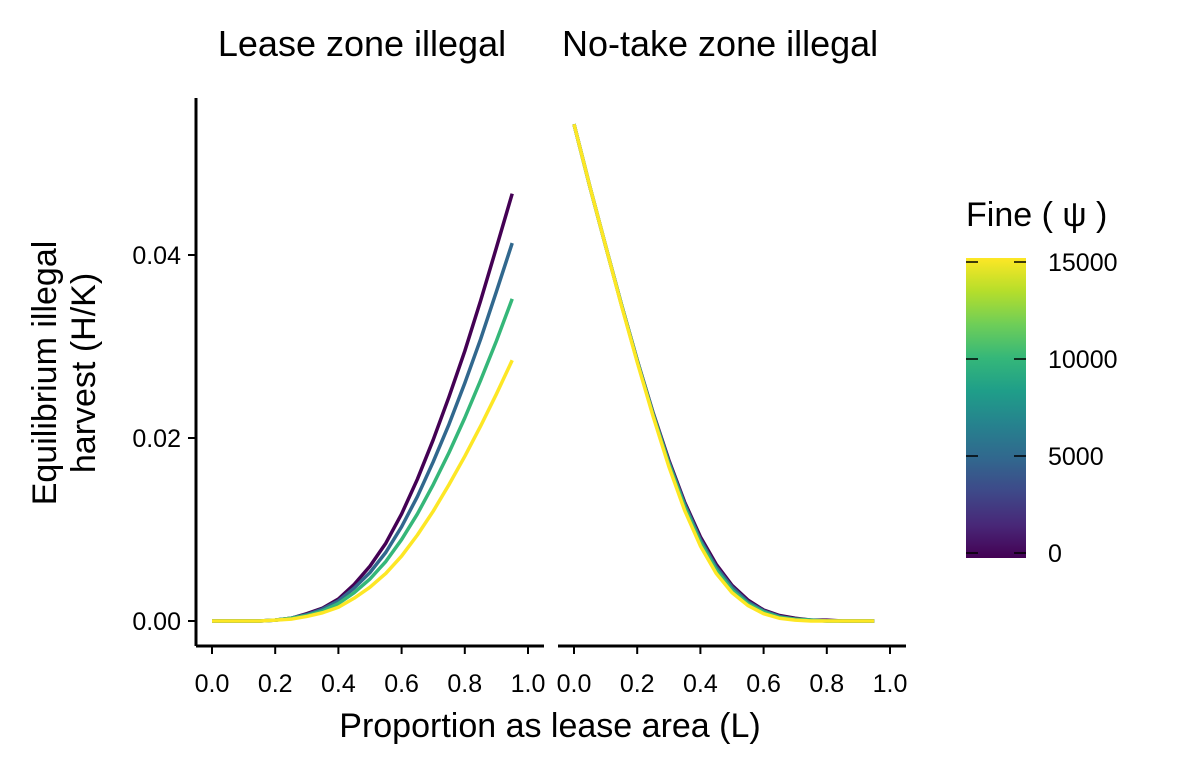 This screenshot has width=1181, height=767. Describe the element at coordinates (1055, 554) in the screenshot. I see `colorbar-label: 0` at that location.